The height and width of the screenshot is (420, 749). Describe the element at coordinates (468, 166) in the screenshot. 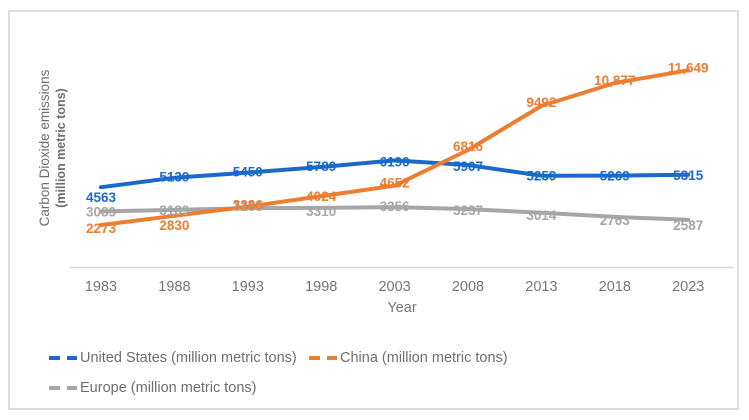

I see `data-label-united-states: 5907` at that location.